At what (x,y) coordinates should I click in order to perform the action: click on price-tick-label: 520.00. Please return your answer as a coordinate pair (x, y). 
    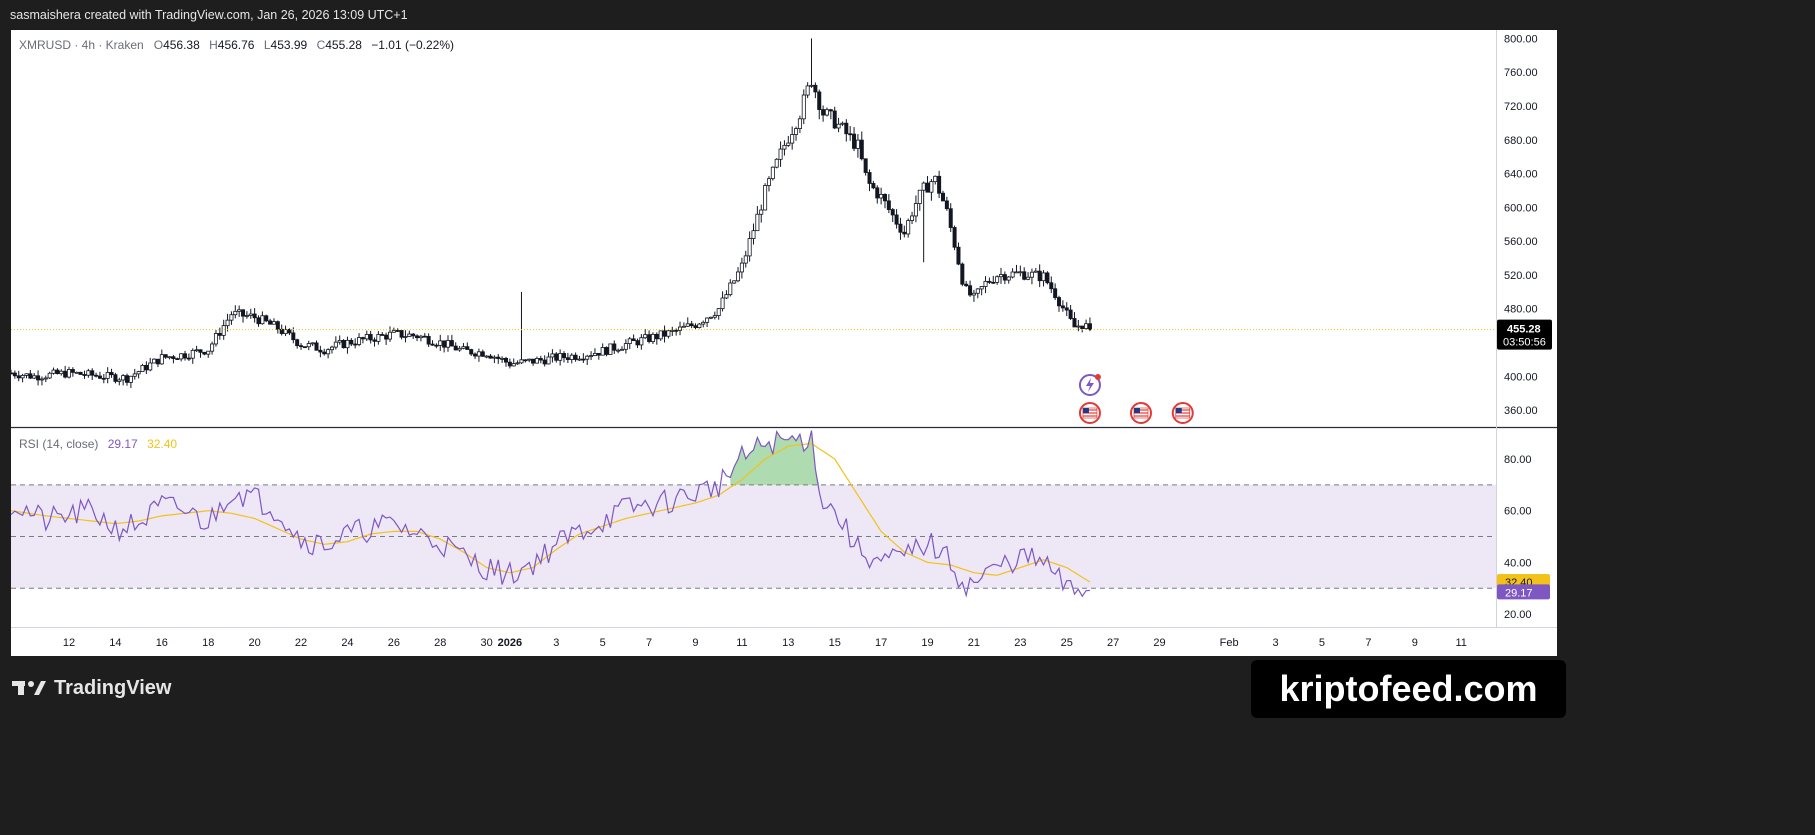
    Looking at the image, I should click on (1521, 276).